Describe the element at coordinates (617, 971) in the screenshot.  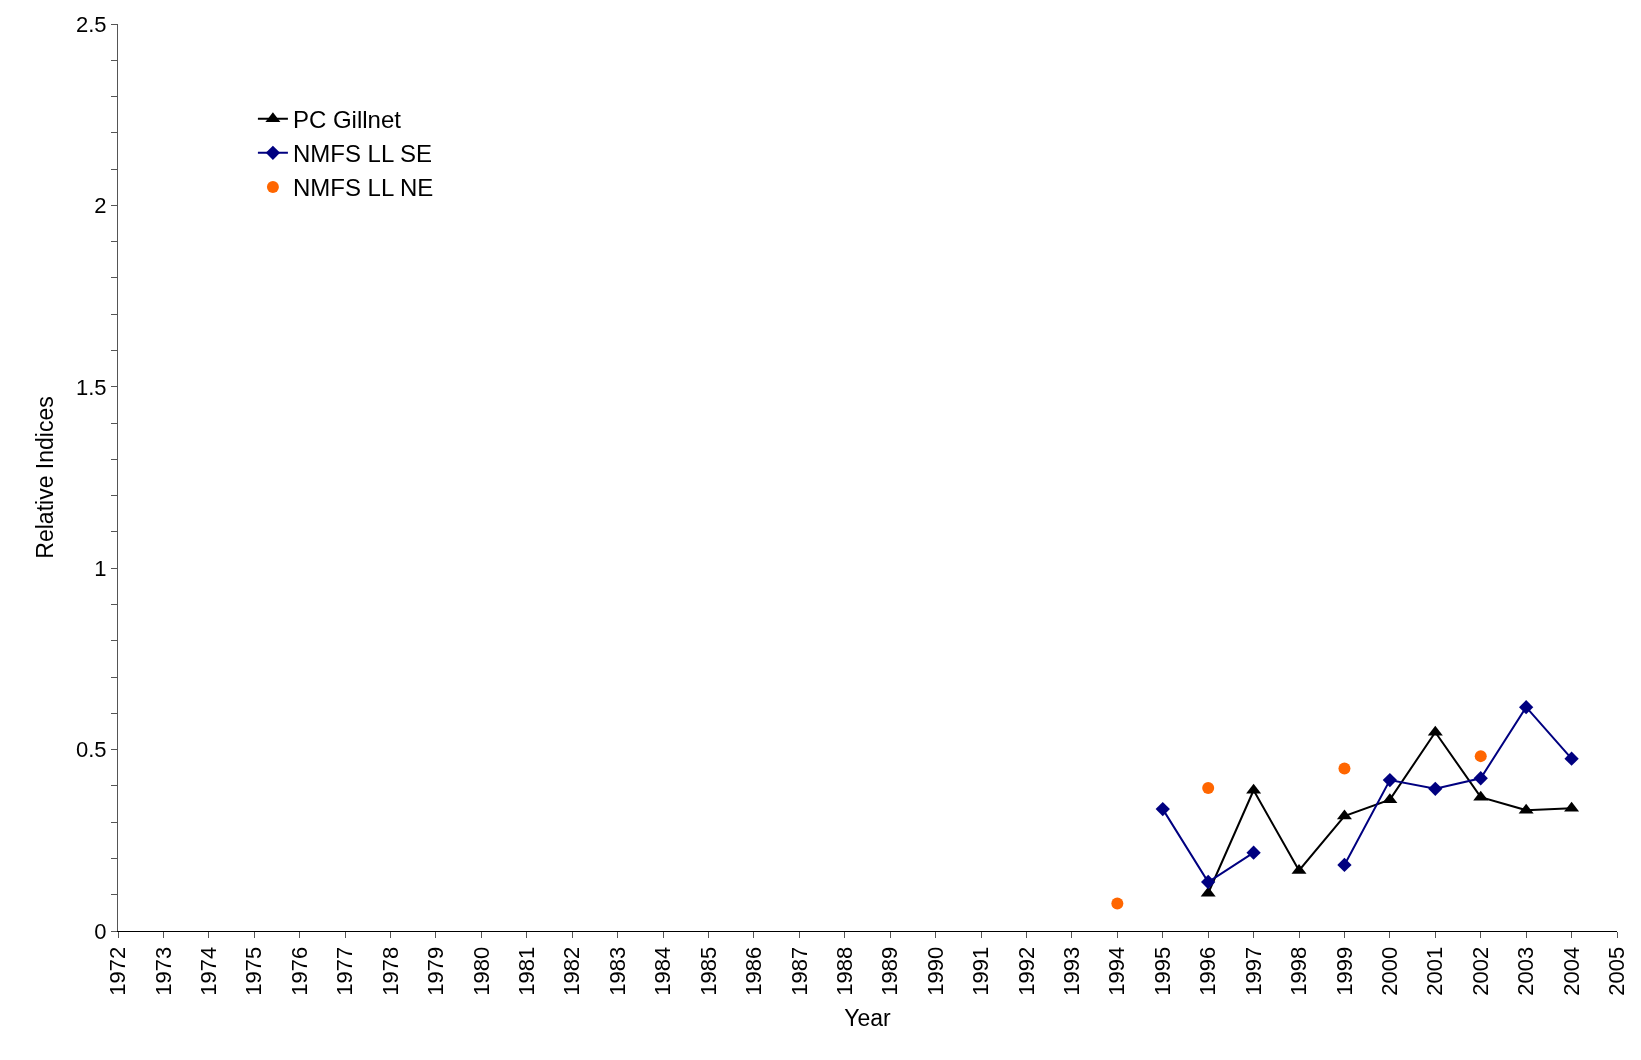
I see `x-tick-label: 1983` at that location.